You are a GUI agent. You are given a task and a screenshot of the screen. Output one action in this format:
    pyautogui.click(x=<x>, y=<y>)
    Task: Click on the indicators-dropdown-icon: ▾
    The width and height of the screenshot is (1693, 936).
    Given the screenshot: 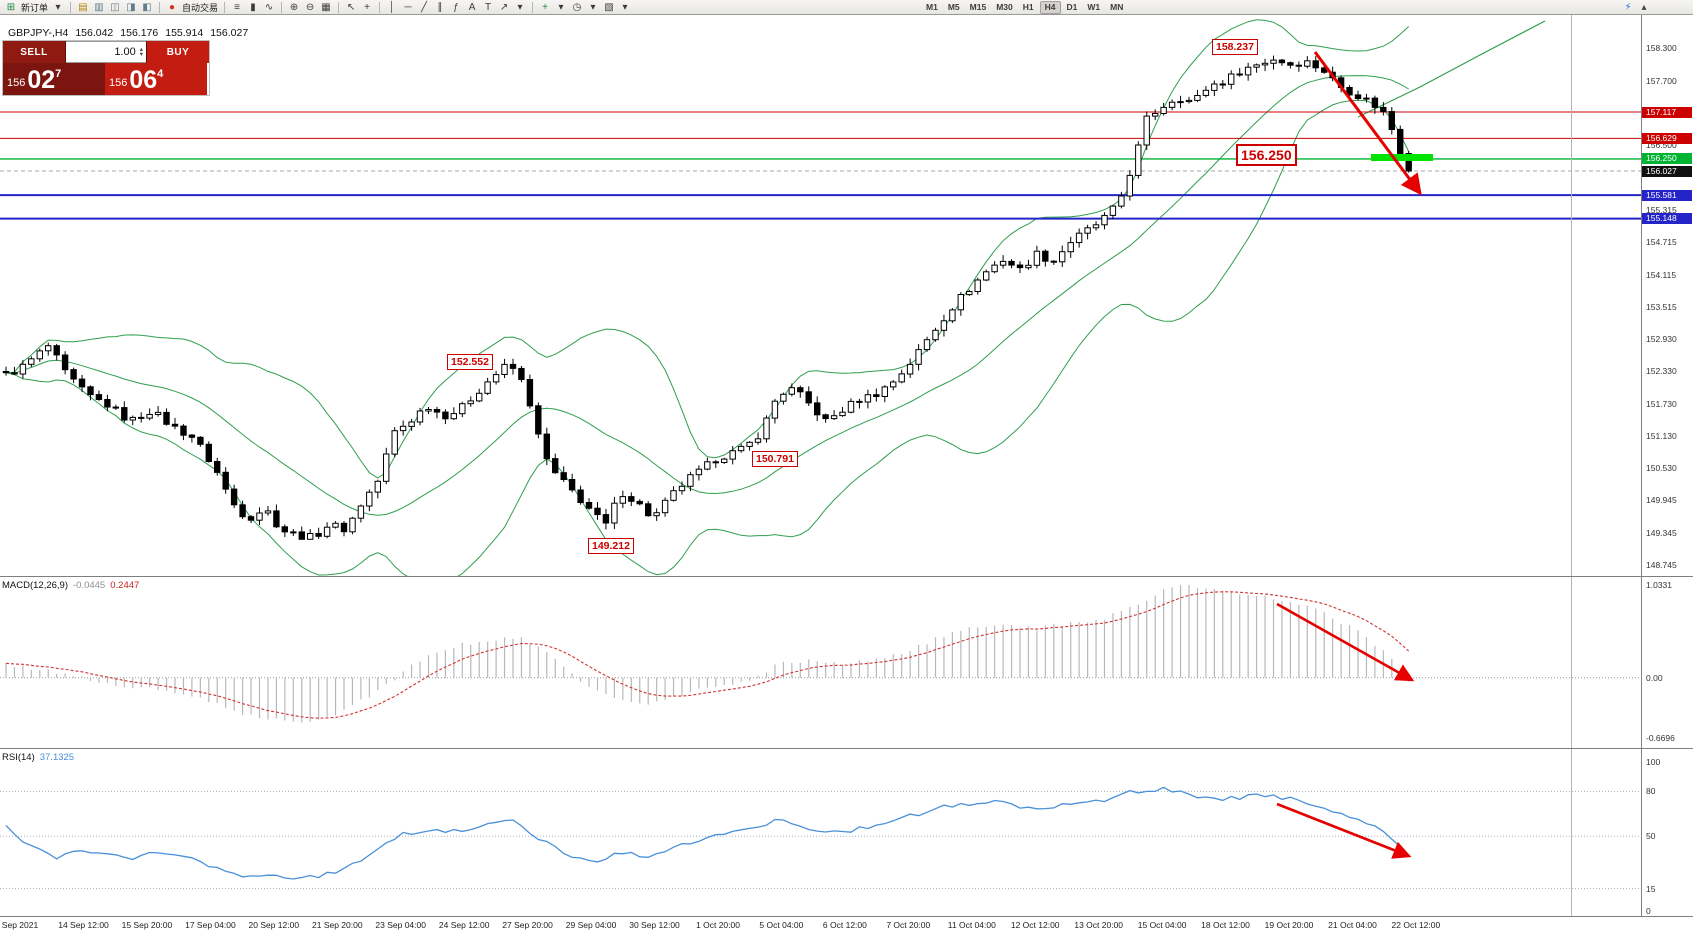 What is the action you would take?
    pyautogui.click(x=561, y=7)
    